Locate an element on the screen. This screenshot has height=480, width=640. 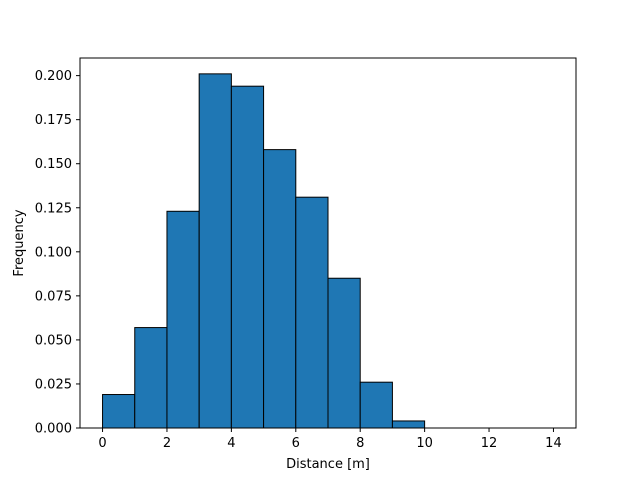
x-tick-label: 6 is located at coordinates (296, 443).